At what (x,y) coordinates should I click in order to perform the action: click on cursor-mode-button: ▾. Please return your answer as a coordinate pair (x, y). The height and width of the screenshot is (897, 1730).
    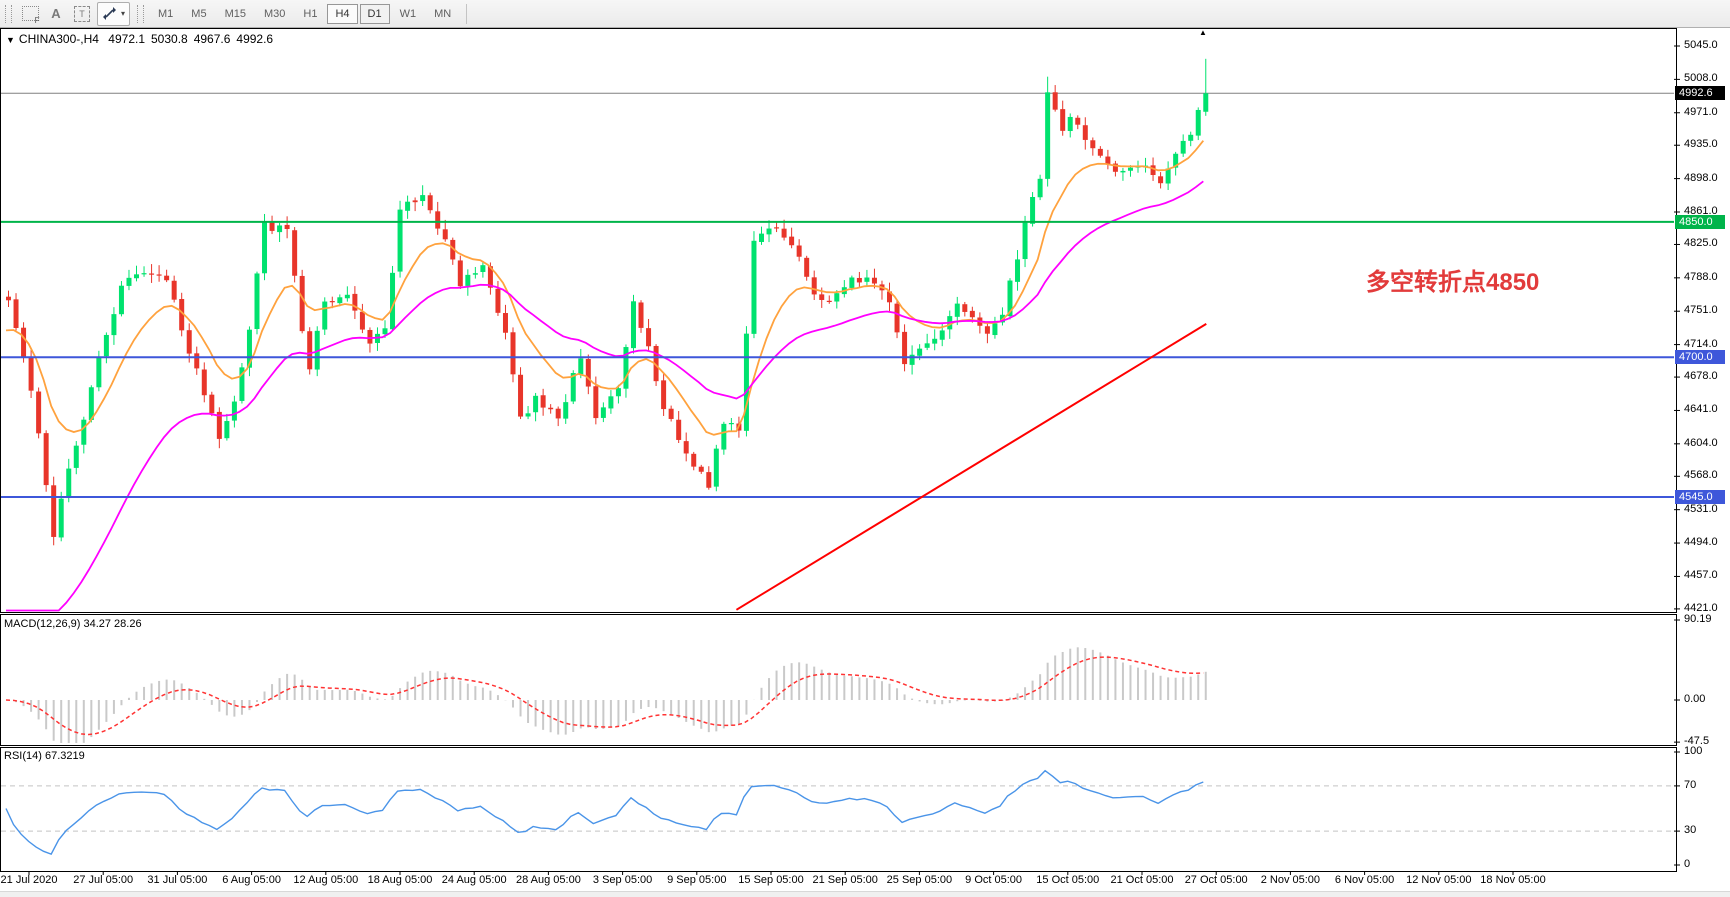
    Looking at the image, I should click on (114, 13).